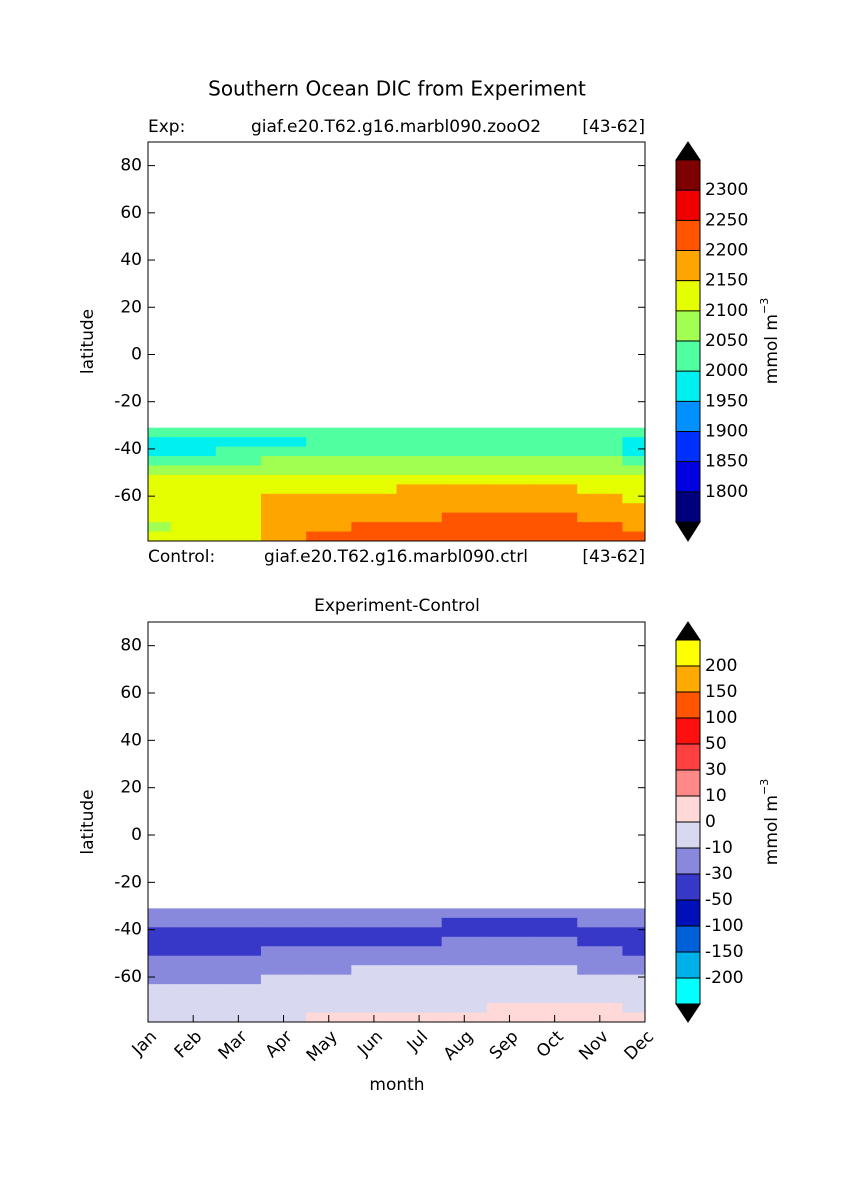 The width and height of the screenshot is (861, 1178). What do you see at coordinates (724, 978) in the screenshot?
I see `colorbar-tick-label: -200` at bounding box center [724, 978].